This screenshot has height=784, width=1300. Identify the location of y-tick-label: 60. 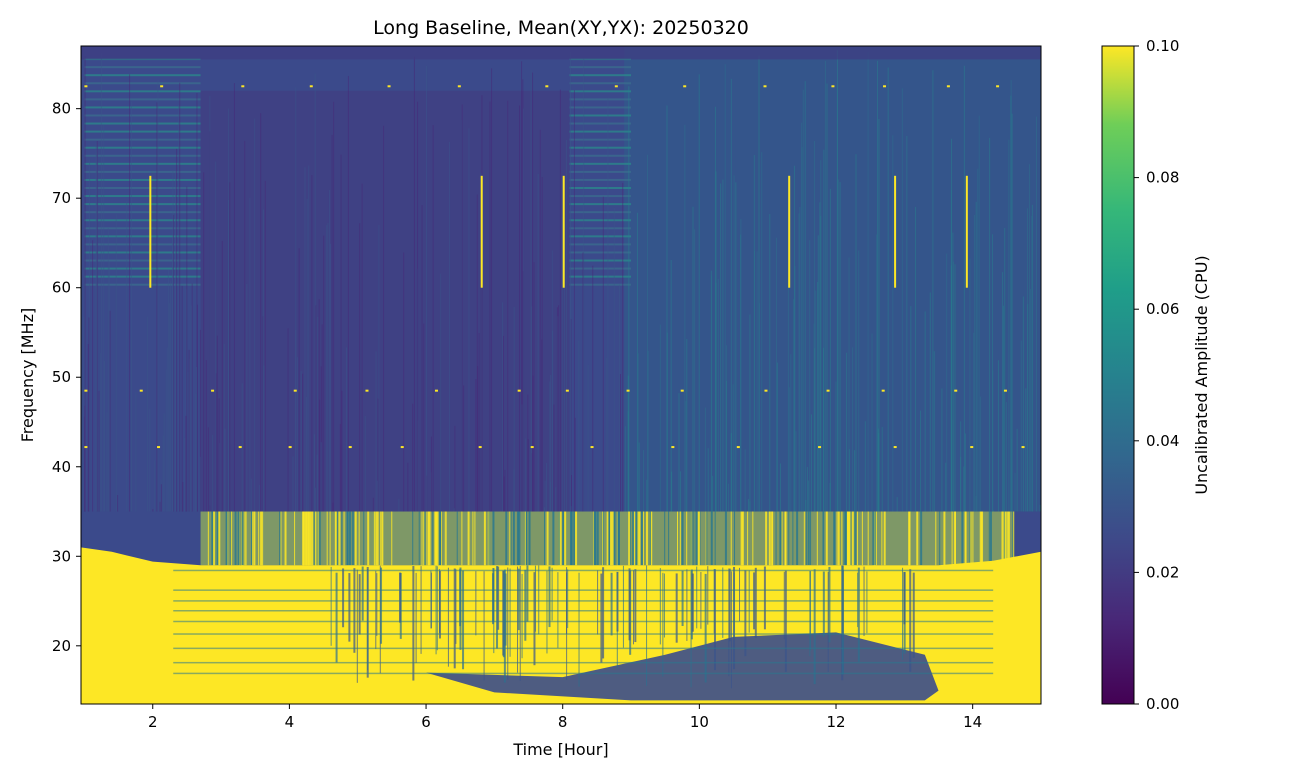
(61, 288).